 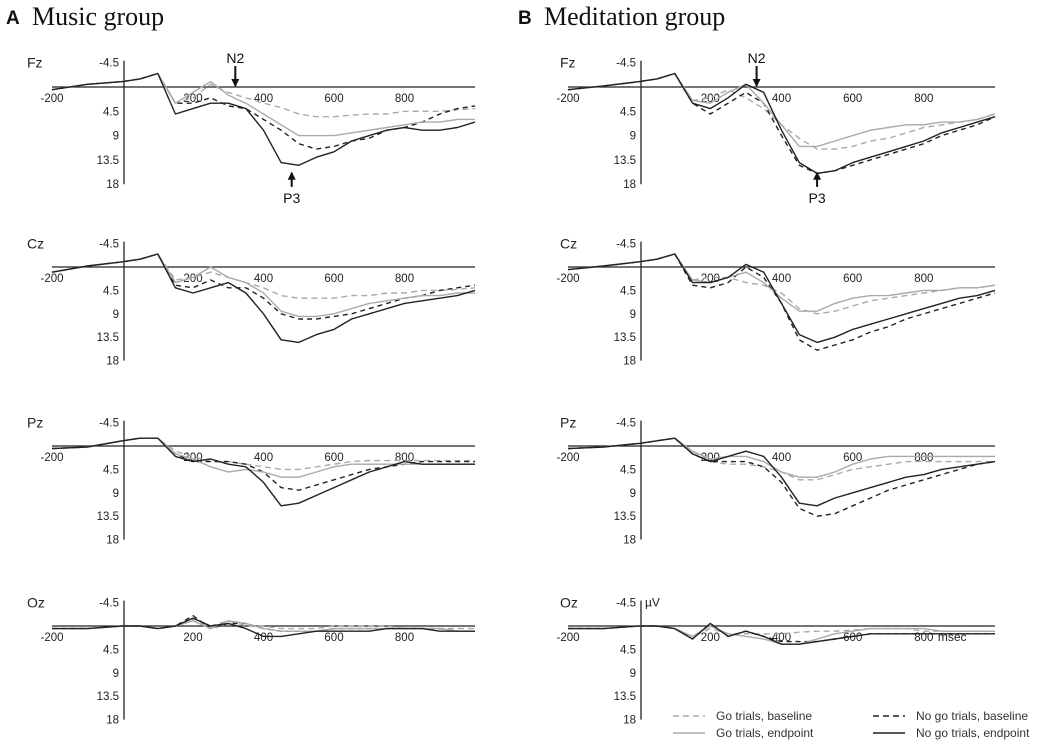 What do you see at coordinates (757, 58) in the screenshot?
I see `n2-label-meditation: N2` at bounding box center [757, 58].